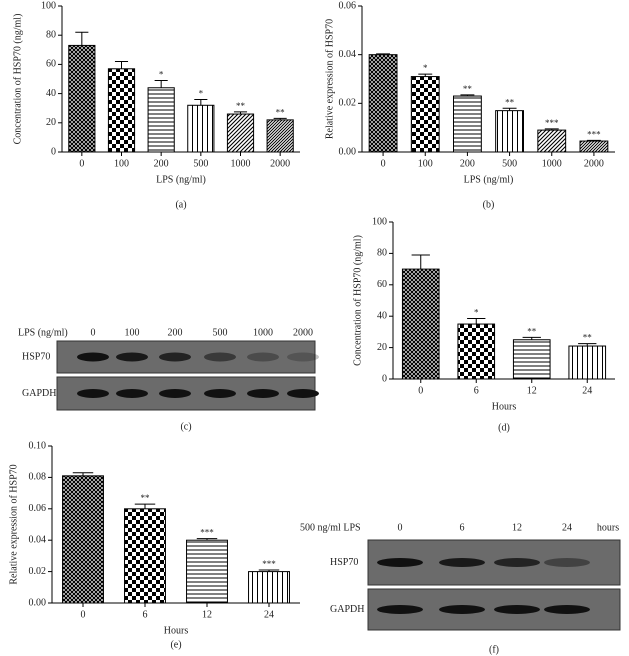 The height and width of the screenshot is (656, 629). What do you see at coordinates (382, 253) in the screenshot?
I see `y-tick-label: 80` at bounding box center [382, 253].